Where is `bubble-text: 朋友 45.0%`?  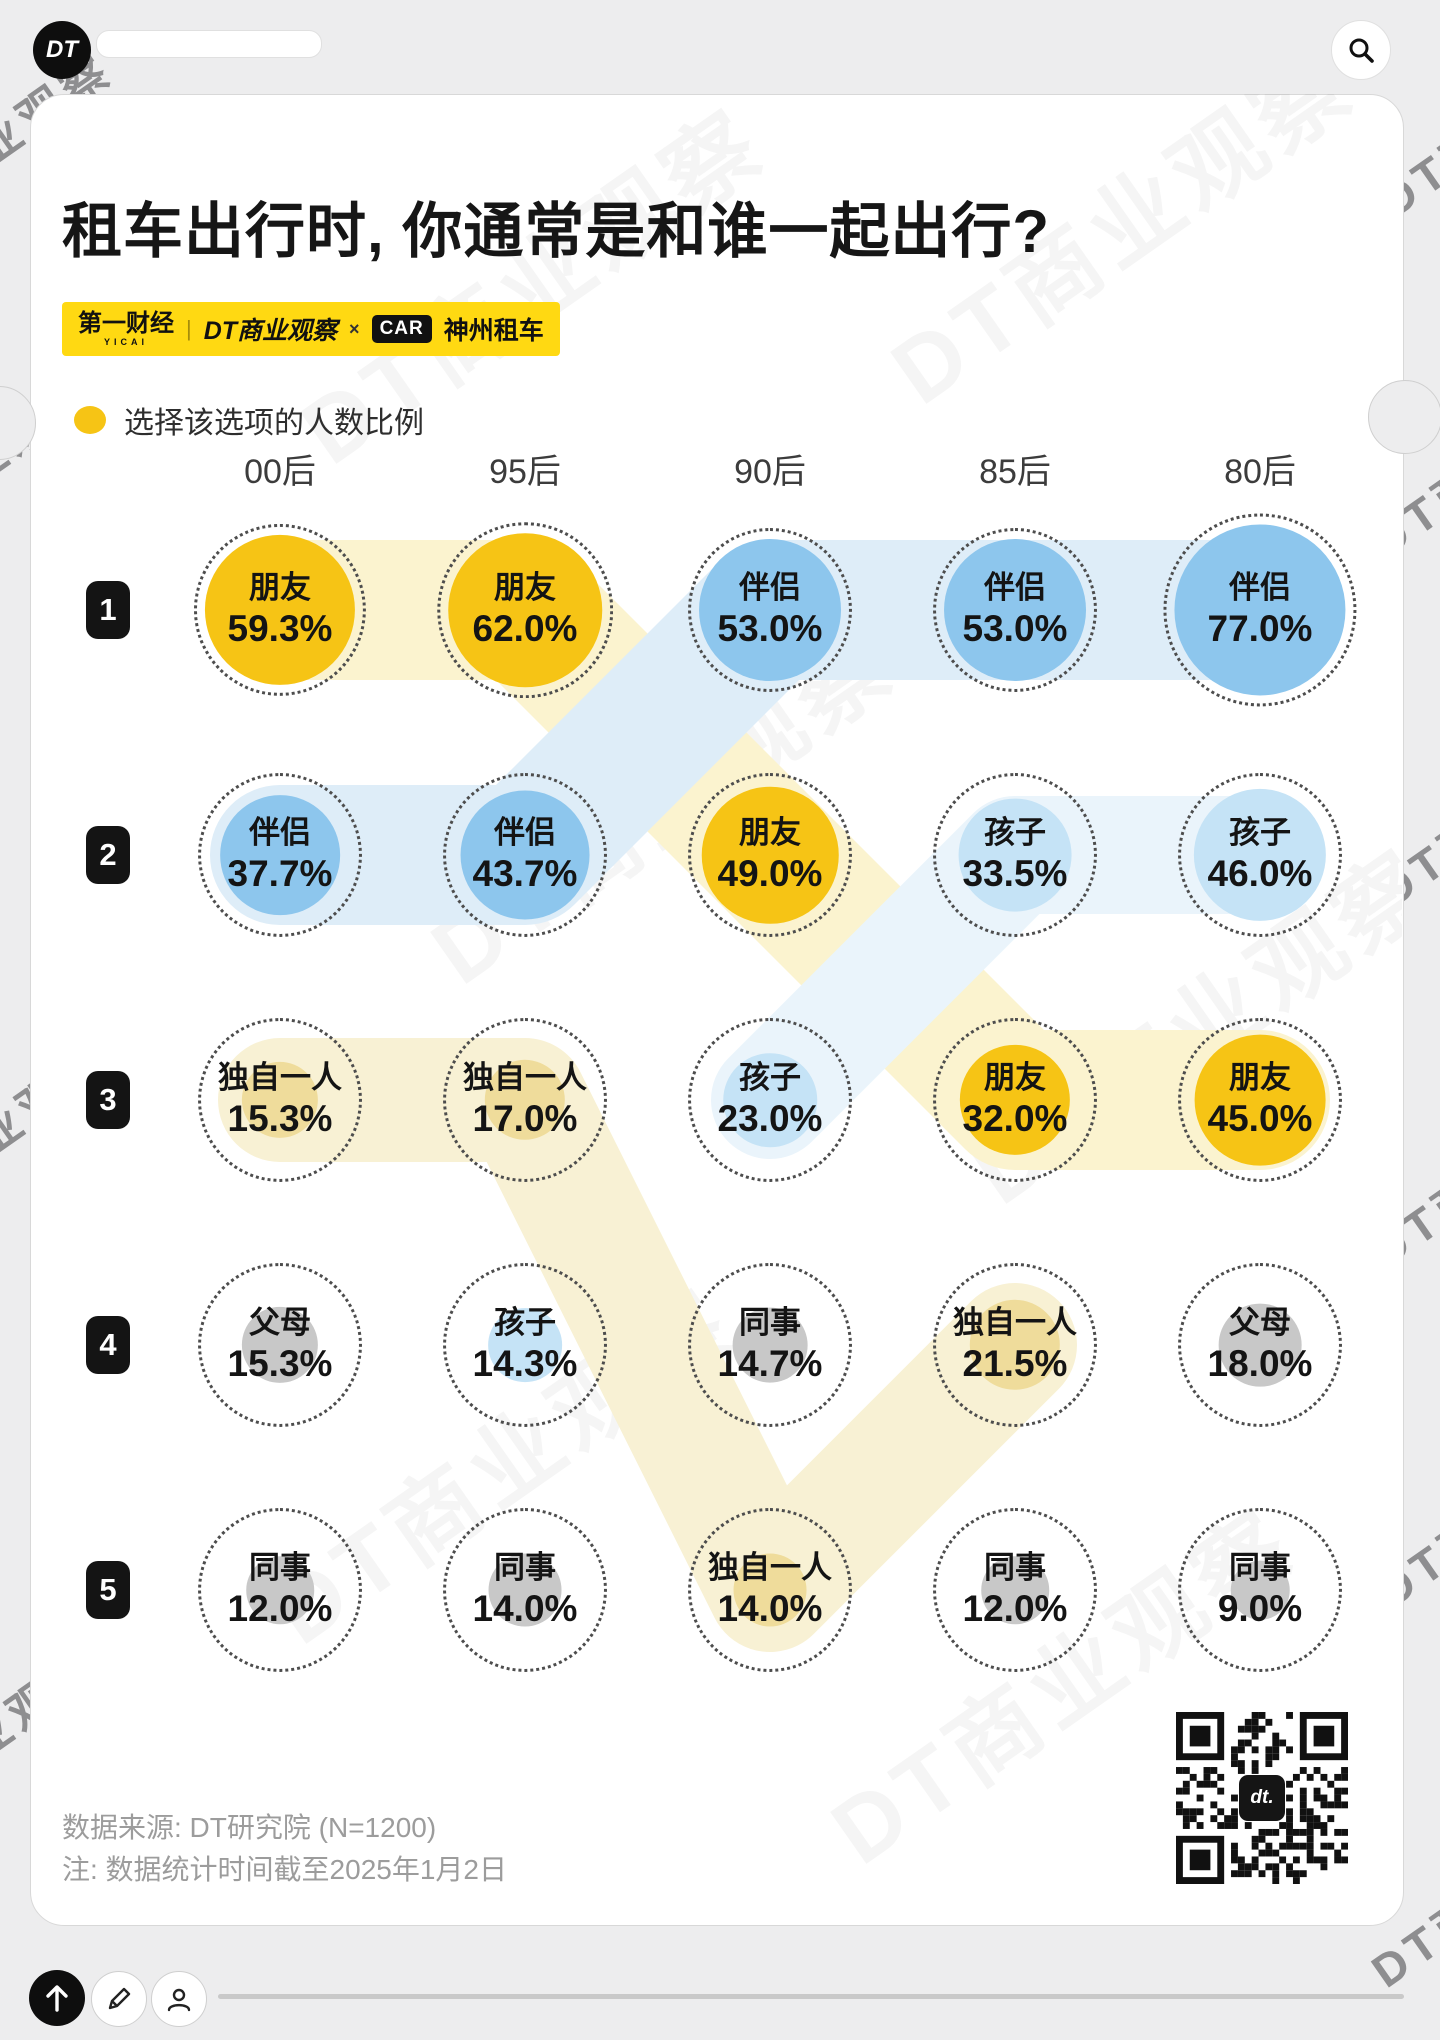 bubble-text: 朋友 45.0% is located at coordinates (1260, 1100).